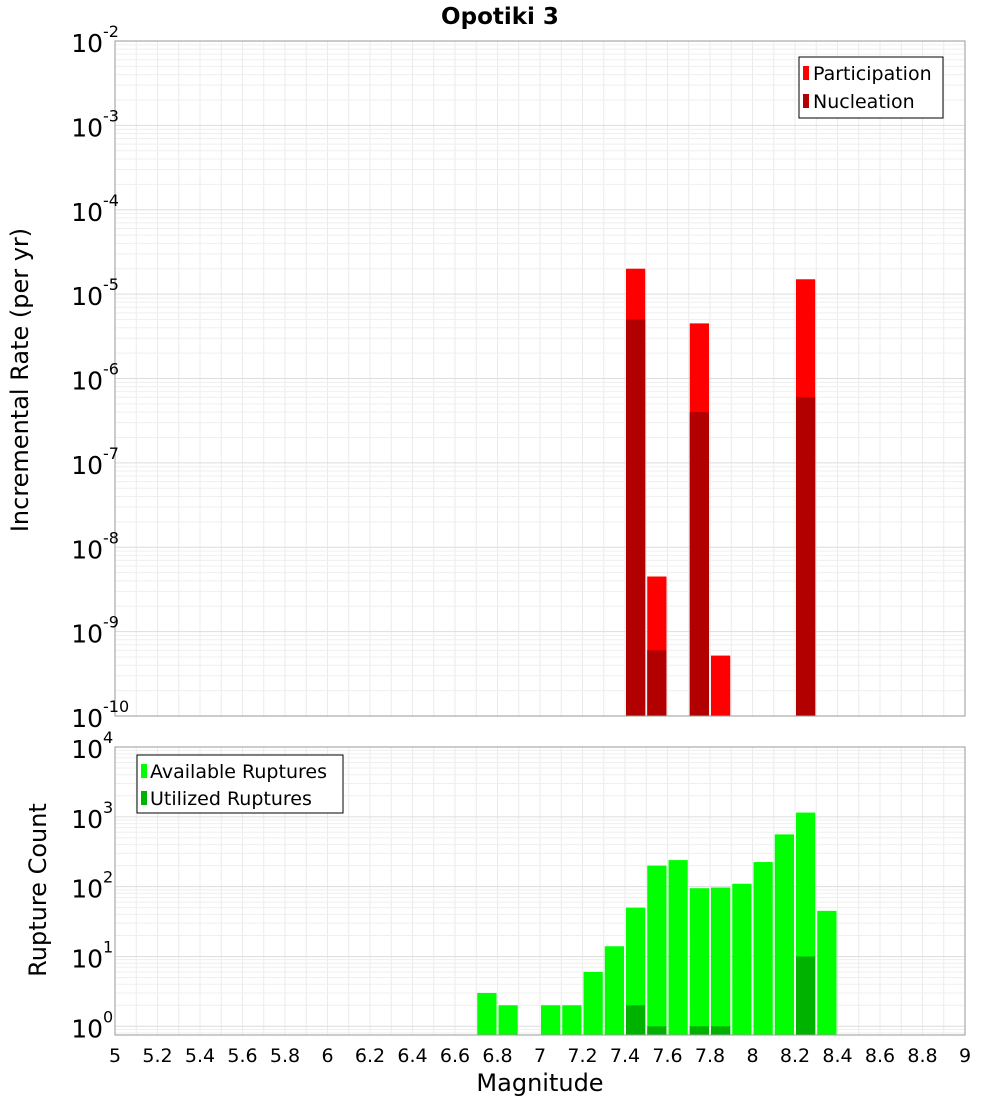  Describe the element at coordinates (144, 798) in the screenshot. I see `legend-swatch-utilized-ruptures` at that location.